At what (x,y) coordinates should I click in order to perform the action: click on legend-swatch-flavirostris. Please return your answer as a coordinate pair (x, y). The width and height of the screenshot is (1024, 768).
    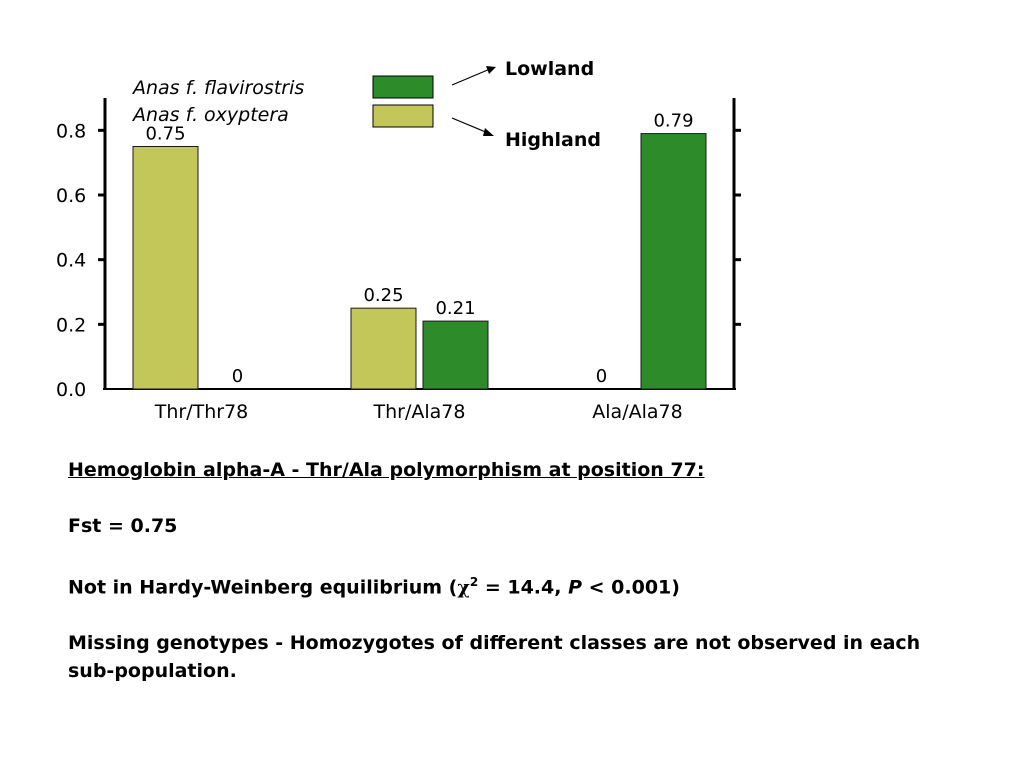
    Looking at the image, I should click on (403, 87).